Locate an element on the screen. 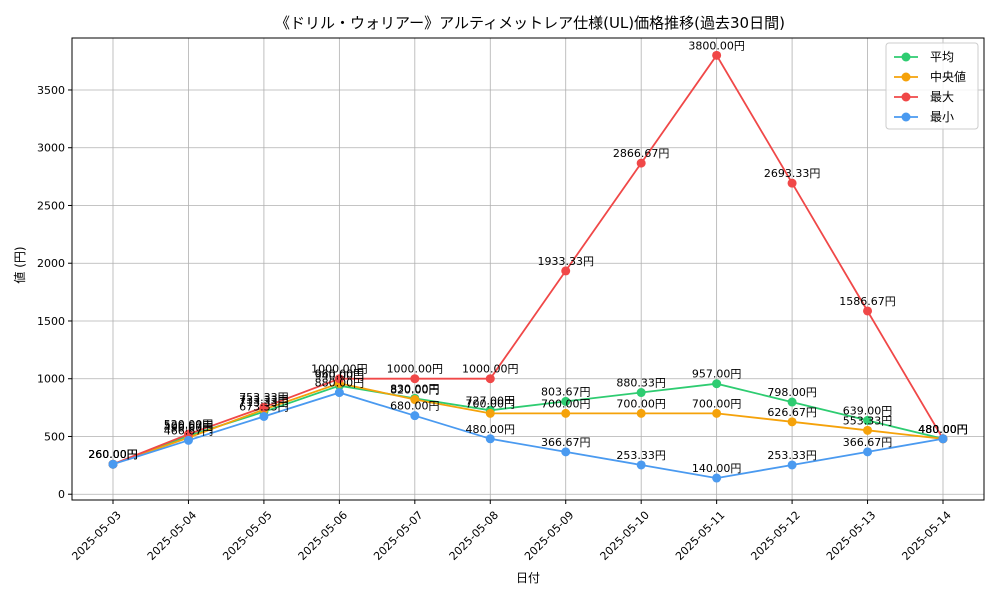  x-tick-label: 2025-05-13 is located at coordinates (851, 536).